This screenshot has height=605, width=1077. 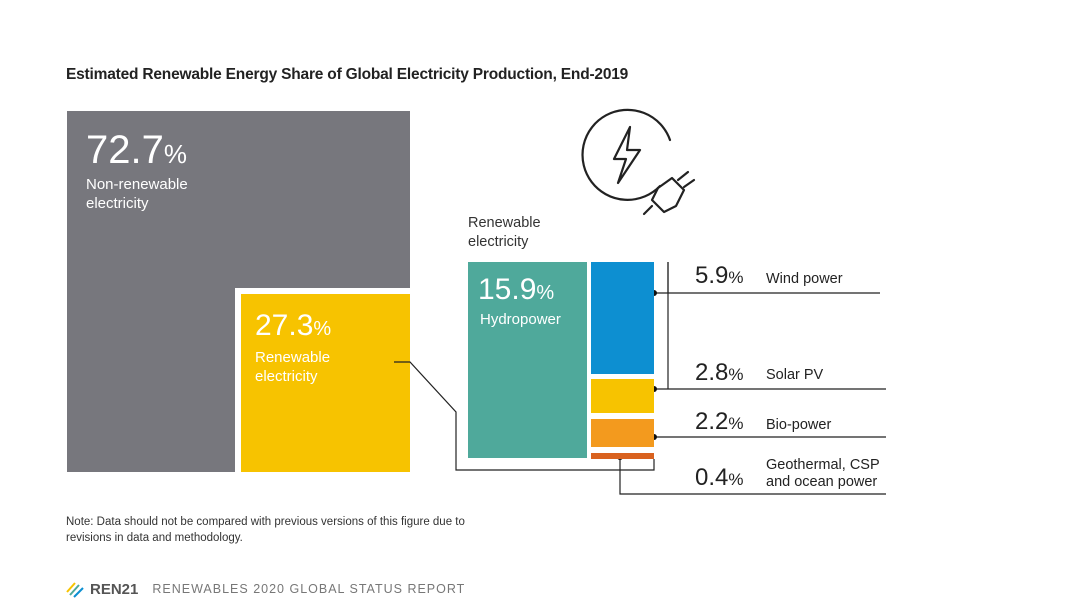 What do you see at coordinates (719, 421) in the screenshot?
I see `bio-power-percent: 2.2%` at bounding box center [719, 421].